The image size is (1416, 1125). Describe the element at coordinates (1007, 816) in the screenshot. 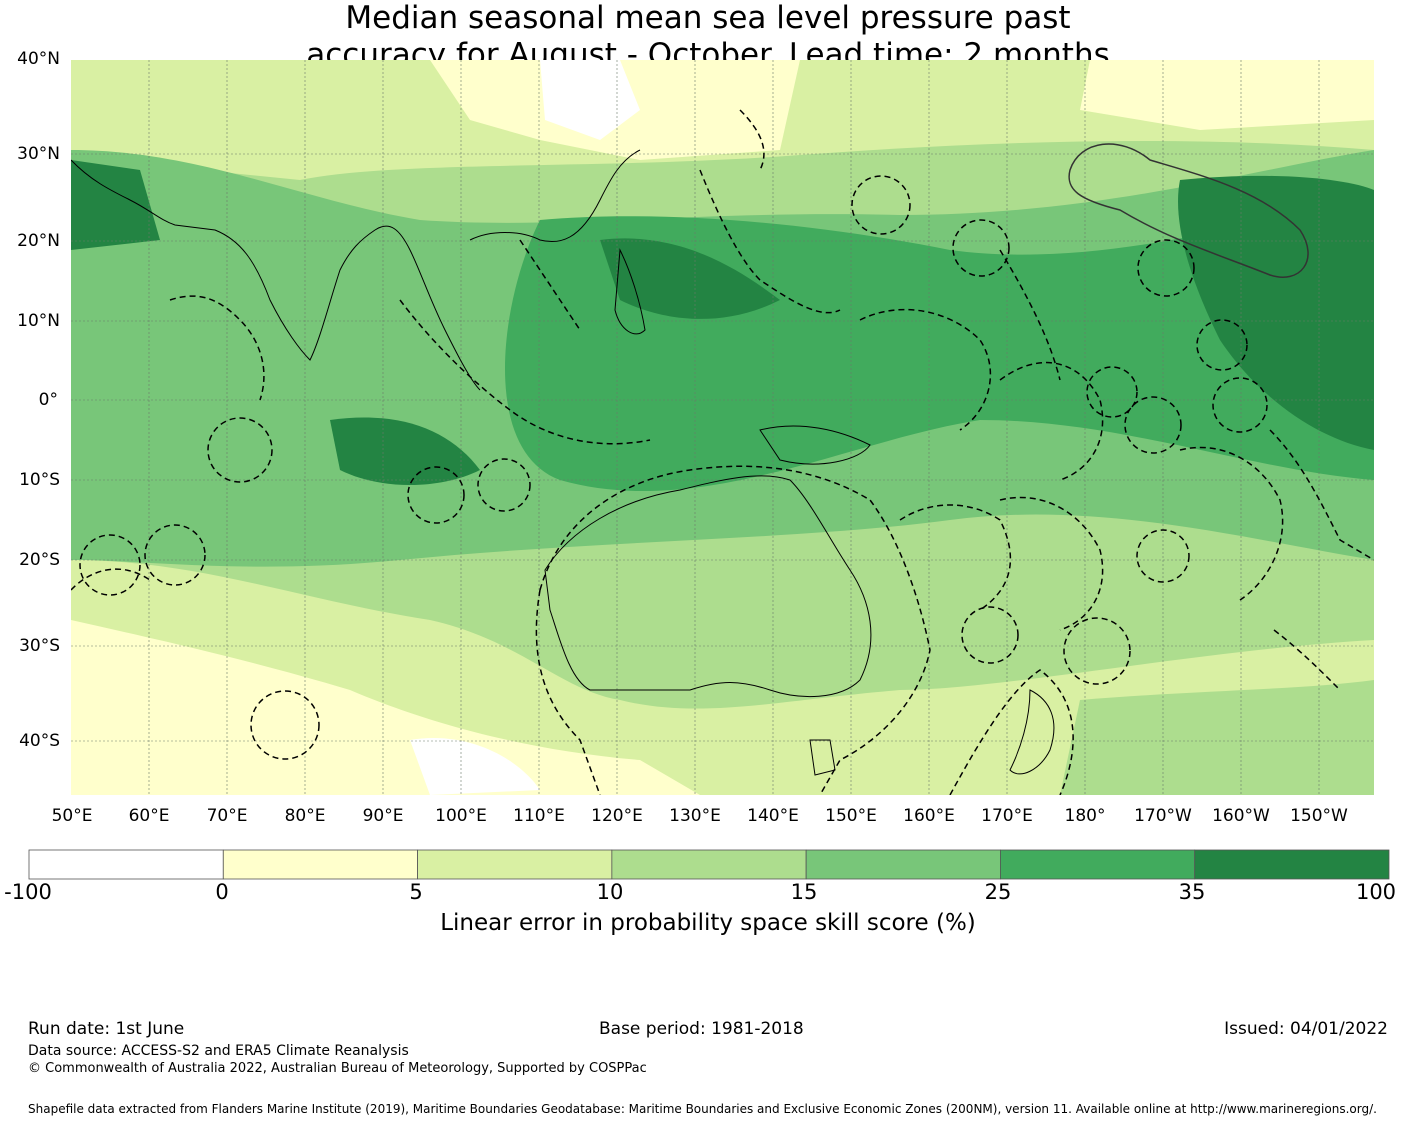

I see `lon-label: 170°E` at that location.